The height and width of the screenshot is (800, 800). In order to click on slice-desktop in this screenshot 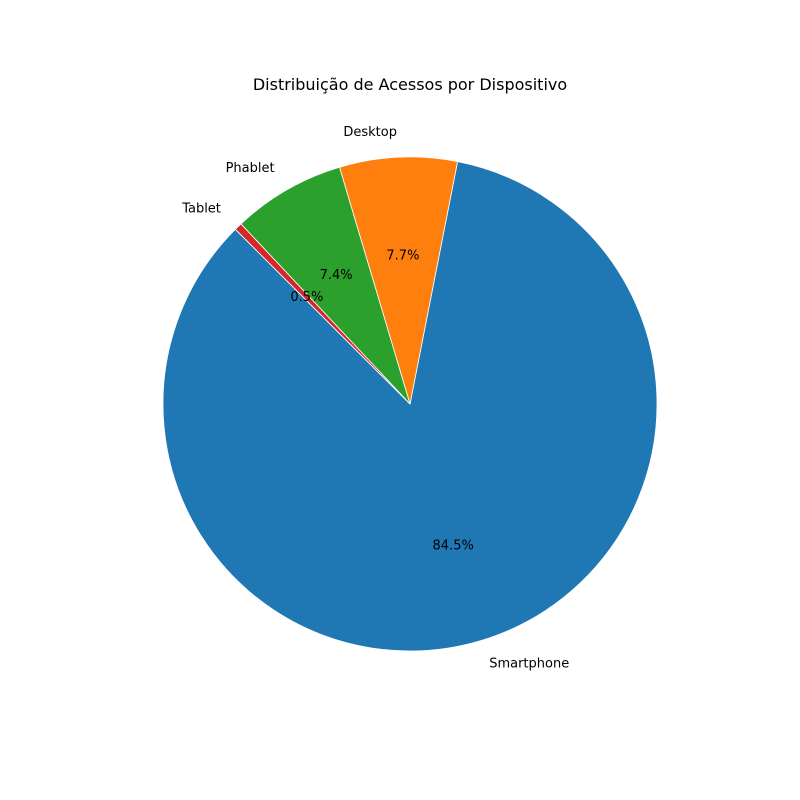, I will do `click(398, 280)`.